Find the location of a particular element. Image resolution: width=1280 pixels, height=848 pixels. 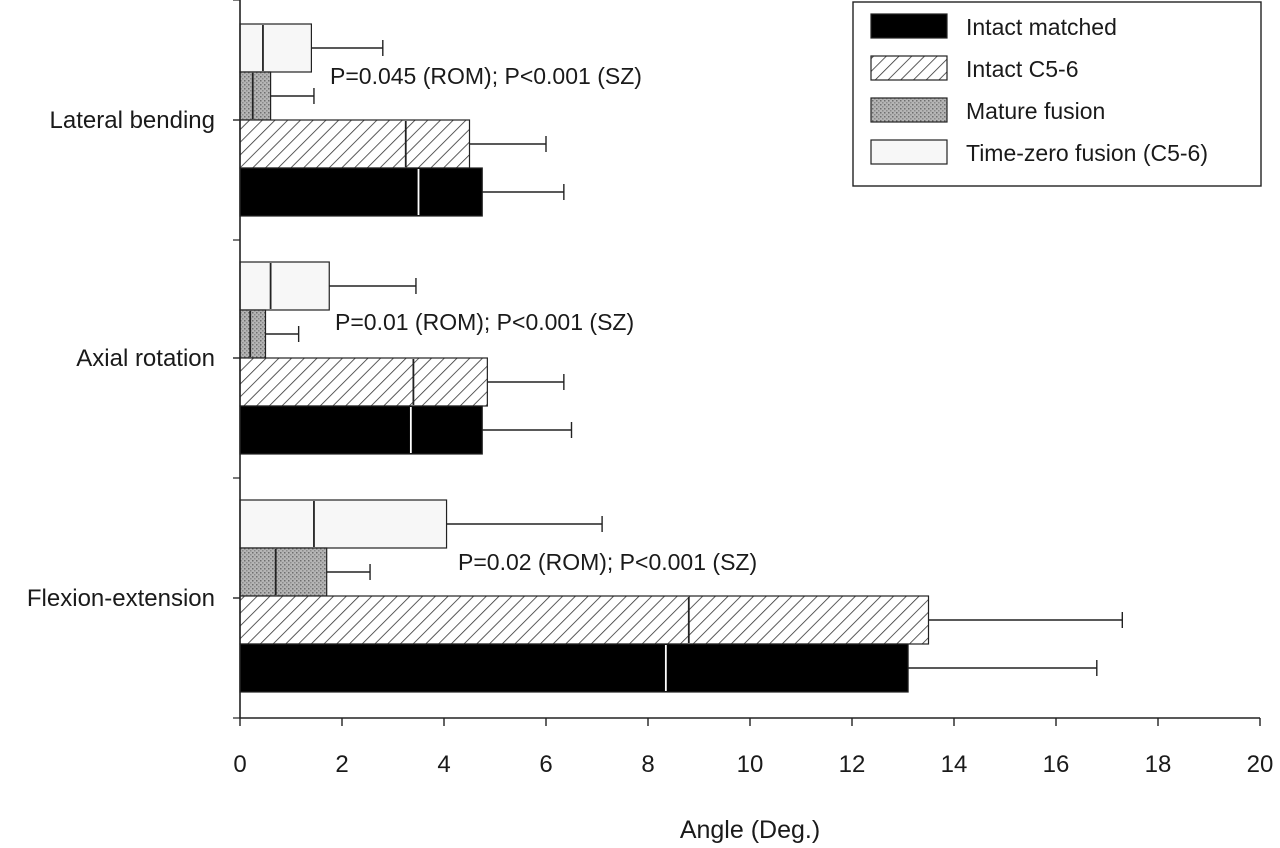

category-label-3: Flexion-extension is located at coordinates (121, 598).